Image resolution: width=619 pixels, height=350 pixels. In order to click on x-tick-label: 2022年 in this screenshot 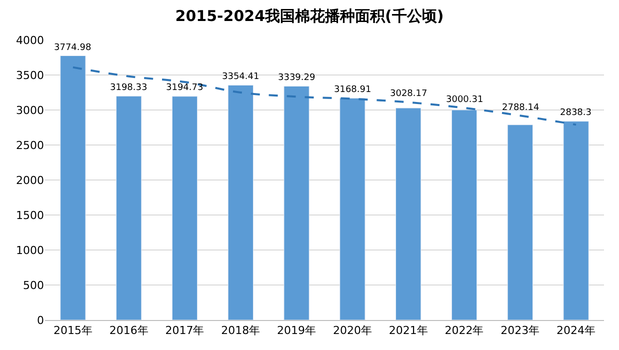, I will do `click(464, 331)`.